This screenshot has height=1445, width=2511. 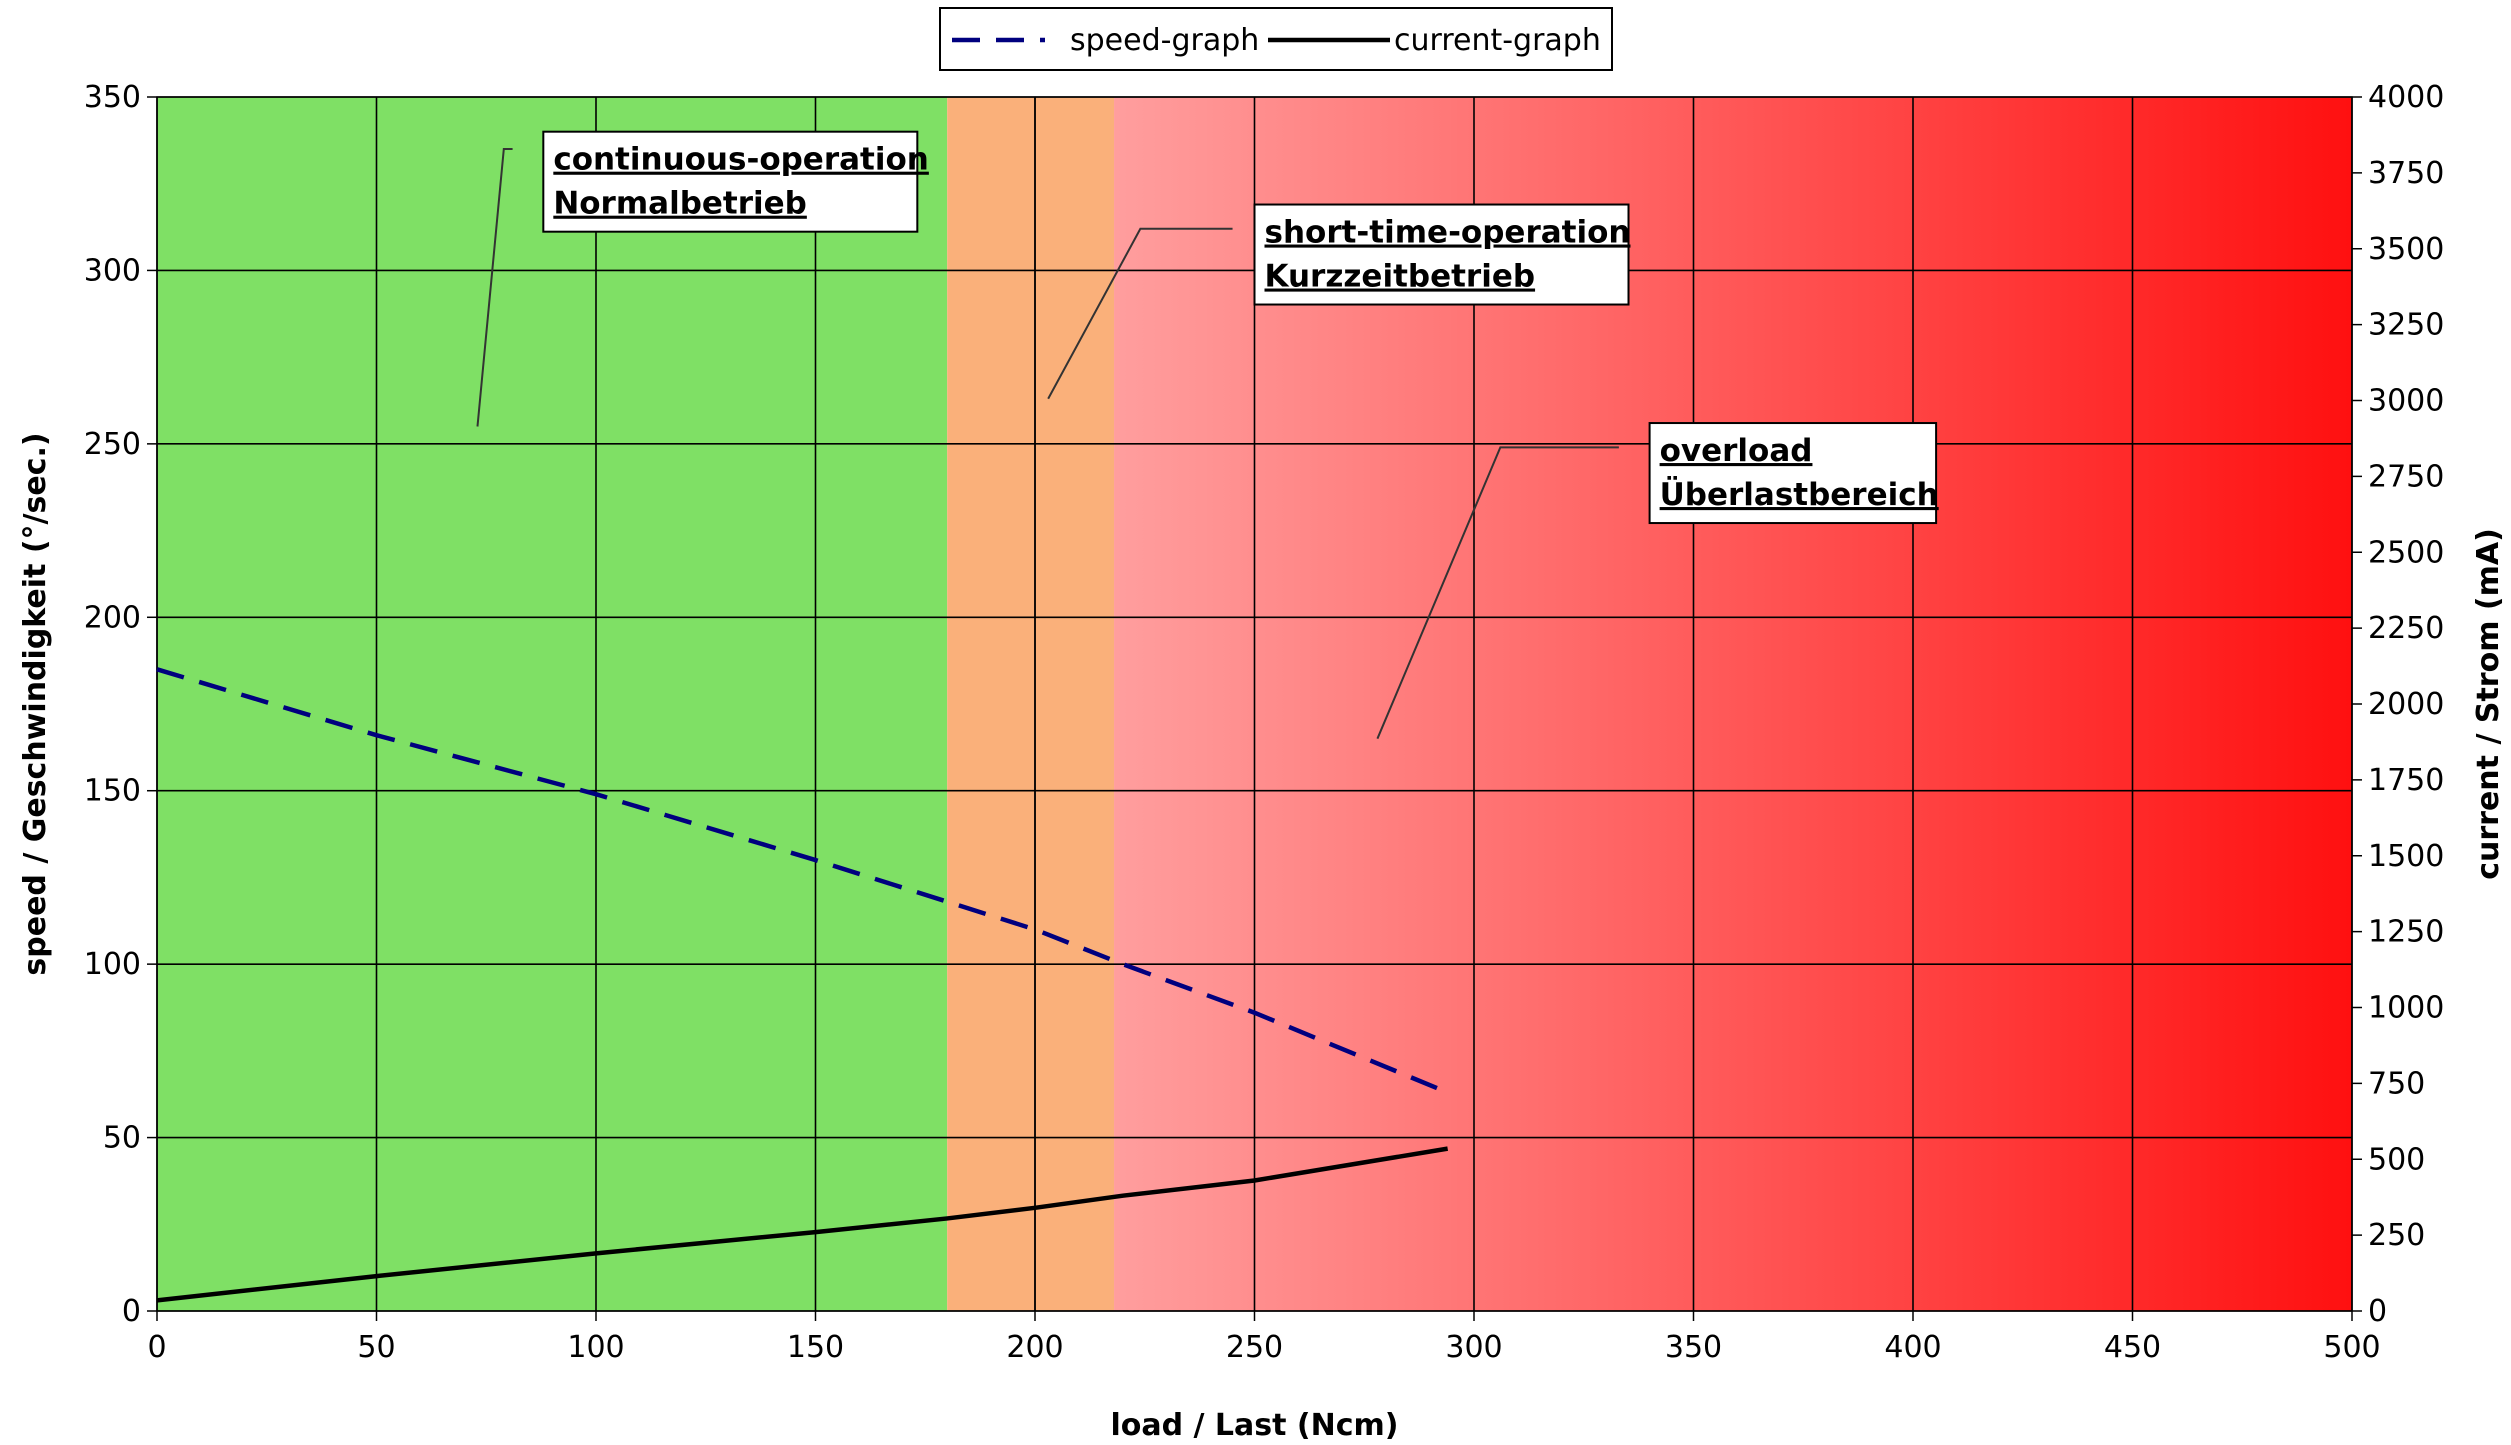 I want to click on y2-tick-label: 500, so click(x=2396, y=1159).